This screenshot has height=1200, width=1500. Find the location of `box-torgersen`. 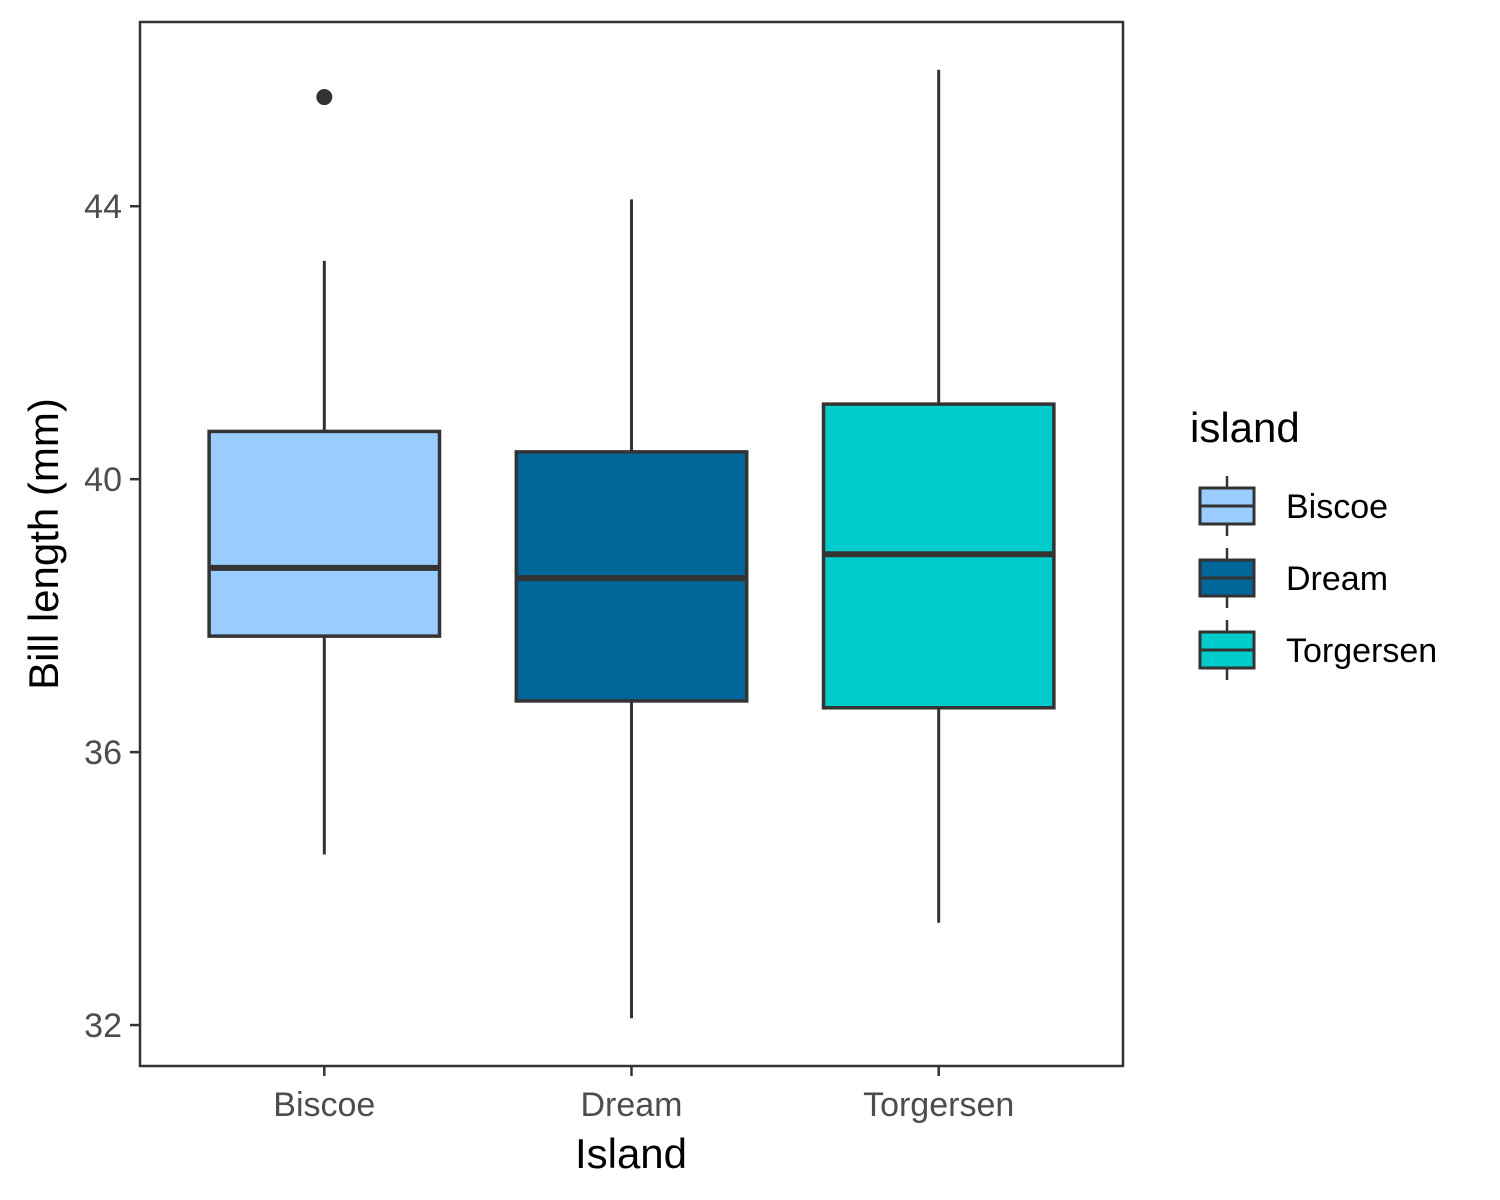

box-torgersen is located at coordinates (938, 496).